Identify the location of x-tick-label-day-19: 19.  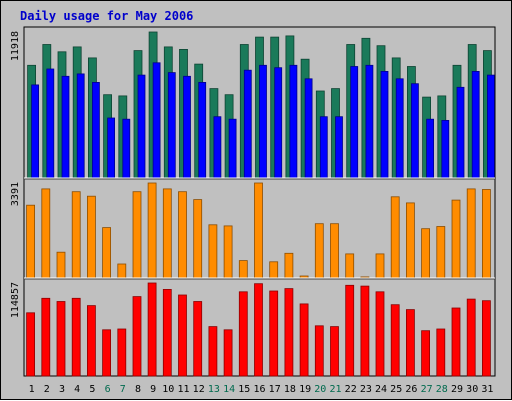
(305, 389).